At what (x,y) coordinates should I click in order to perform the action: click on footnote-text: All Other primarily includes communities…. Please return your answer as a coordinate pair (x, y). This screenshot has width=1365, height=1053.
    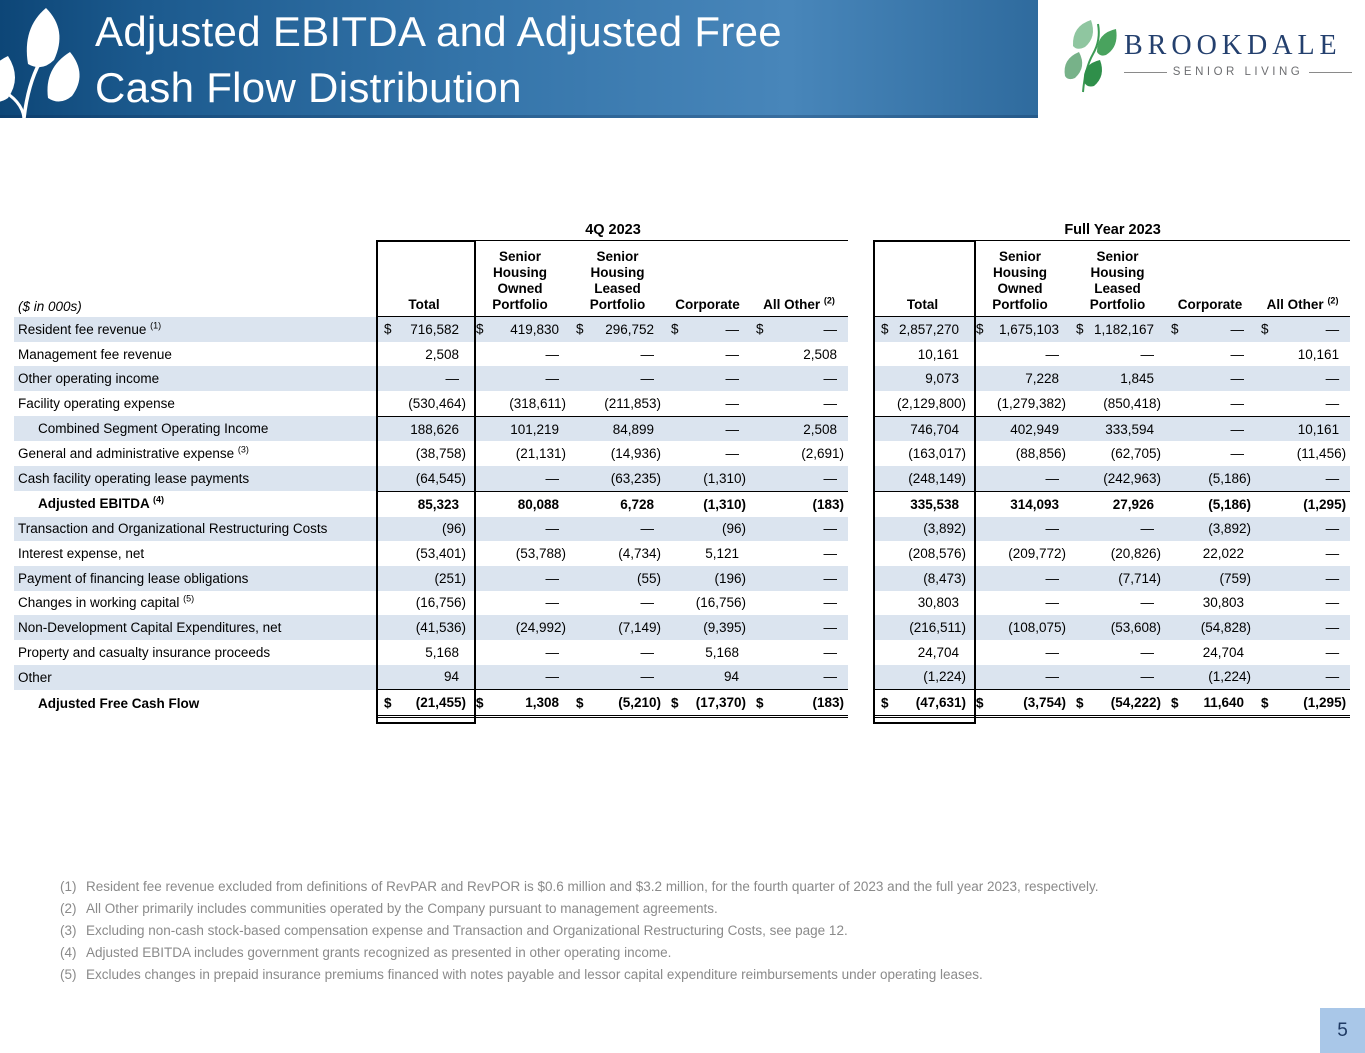
    Looking at the image, I should click on (402, 908).